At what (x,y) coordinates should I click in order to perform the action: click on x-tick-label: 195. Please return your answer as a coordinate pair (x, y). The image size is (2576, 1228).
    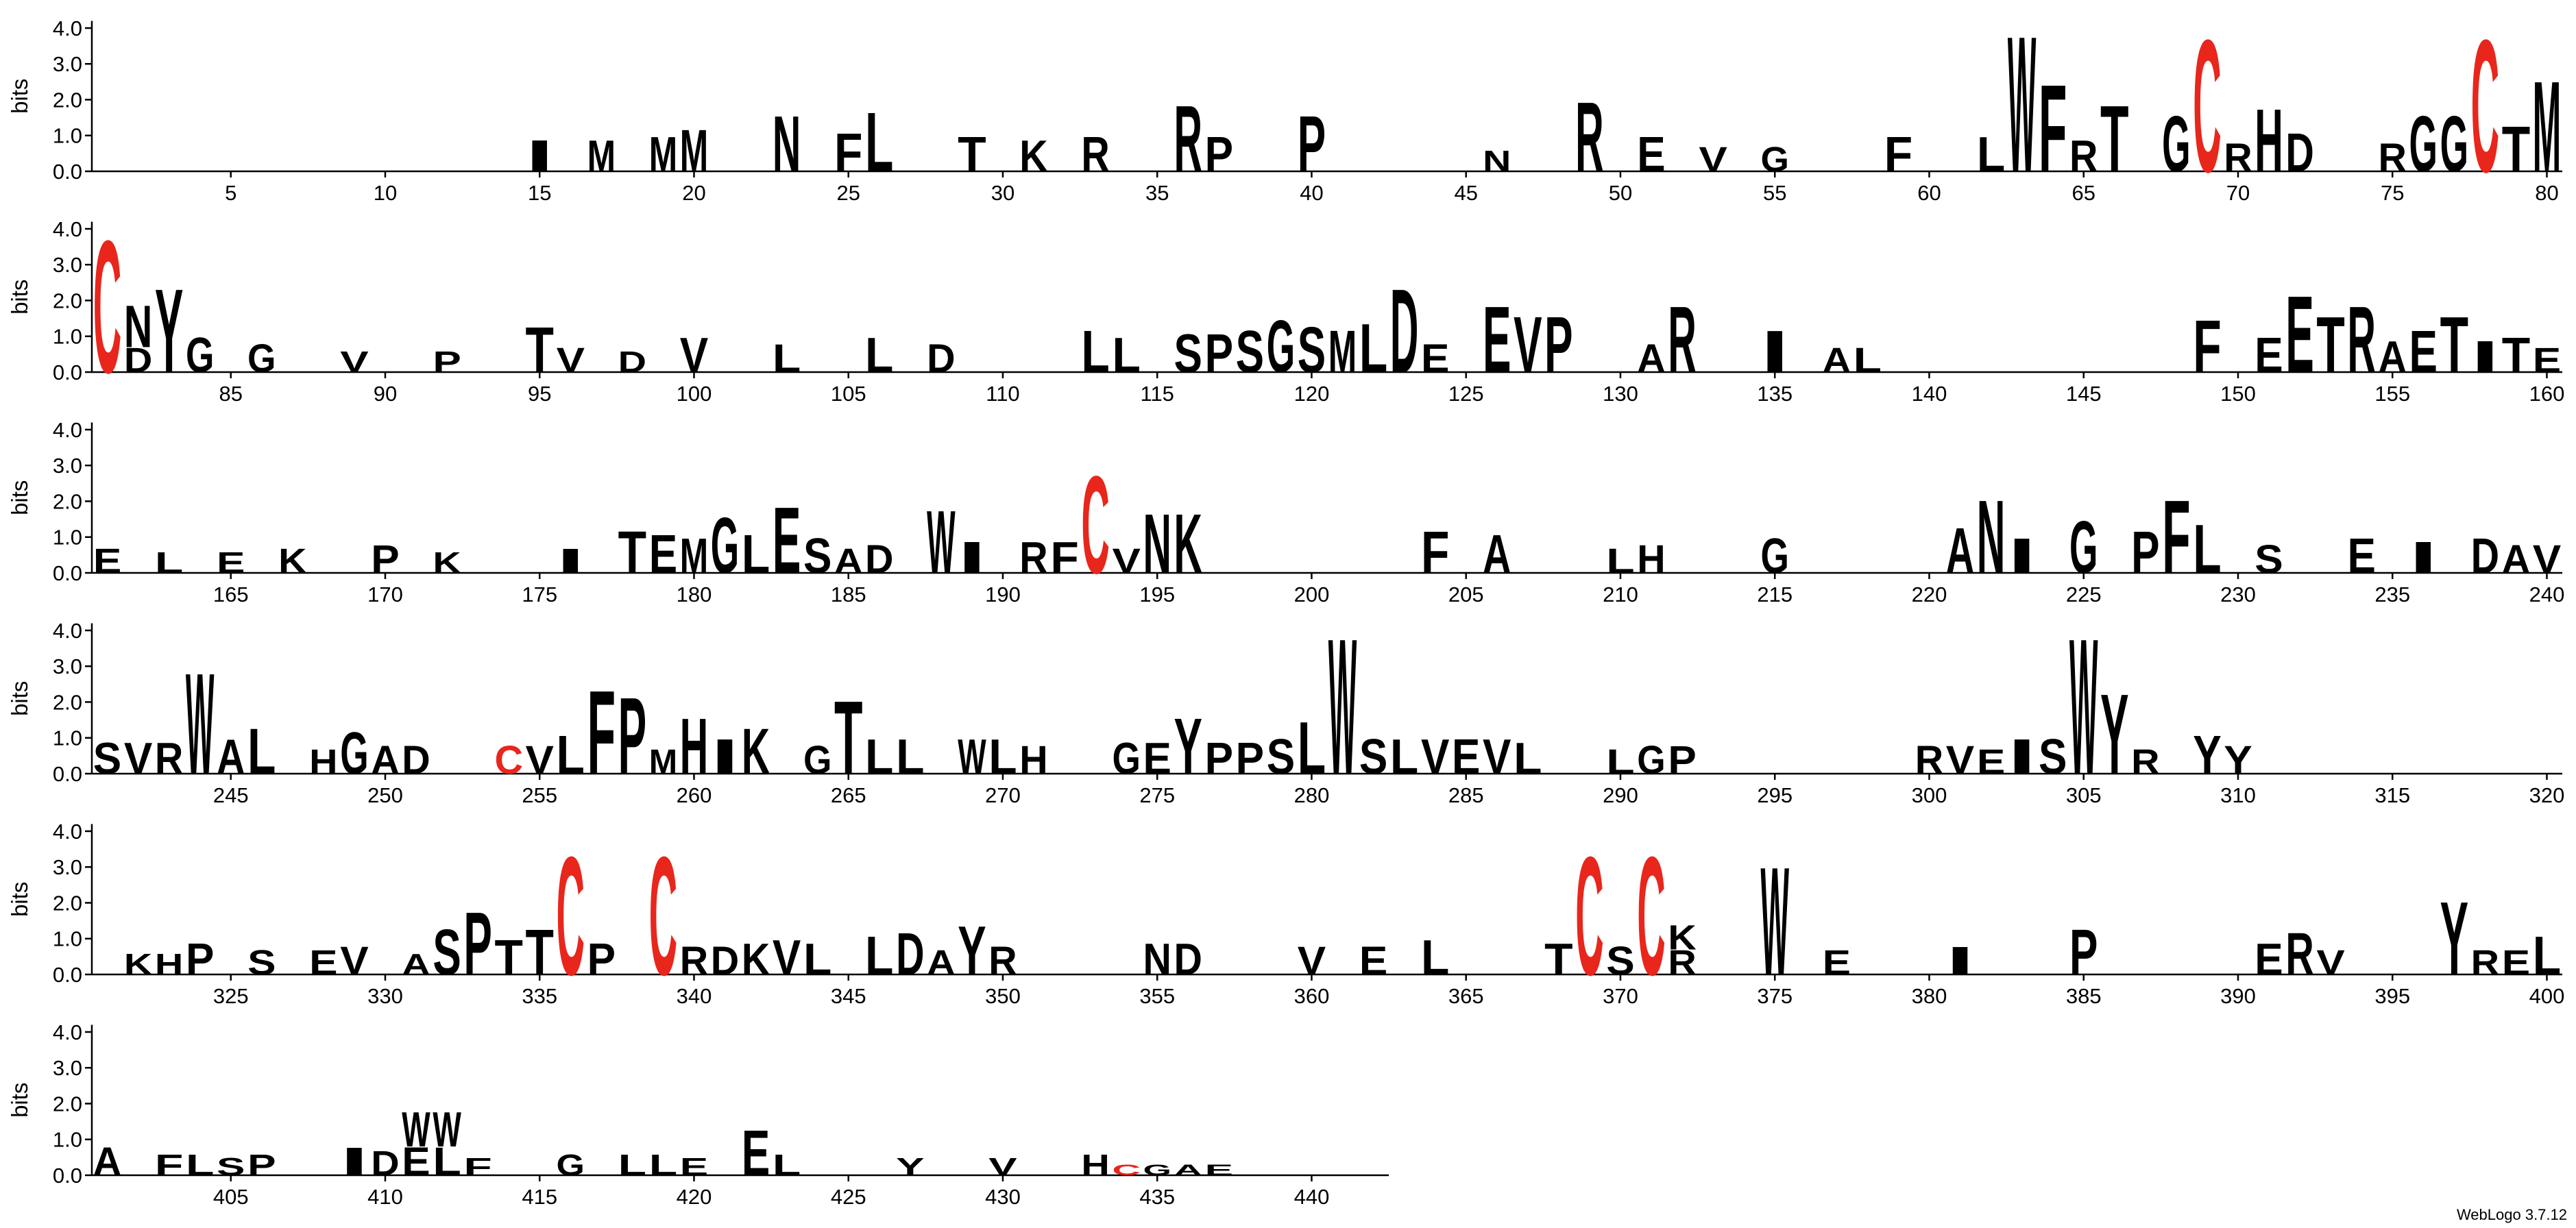
    Looking at the image, I should click on (1157, 594).